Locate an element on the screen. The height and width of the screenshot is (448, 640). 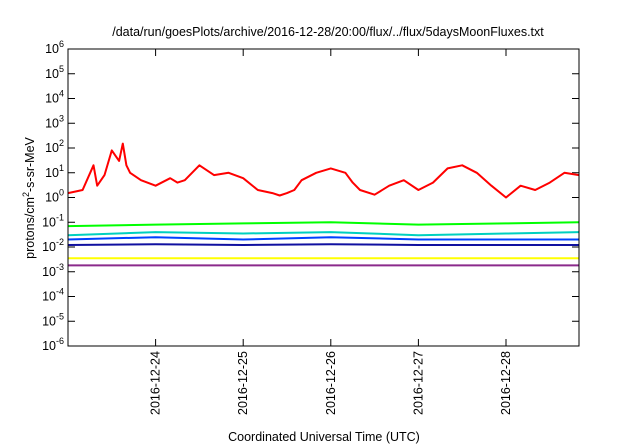
y-tick-label-exp: -3 is located at coordinates (60, 267).